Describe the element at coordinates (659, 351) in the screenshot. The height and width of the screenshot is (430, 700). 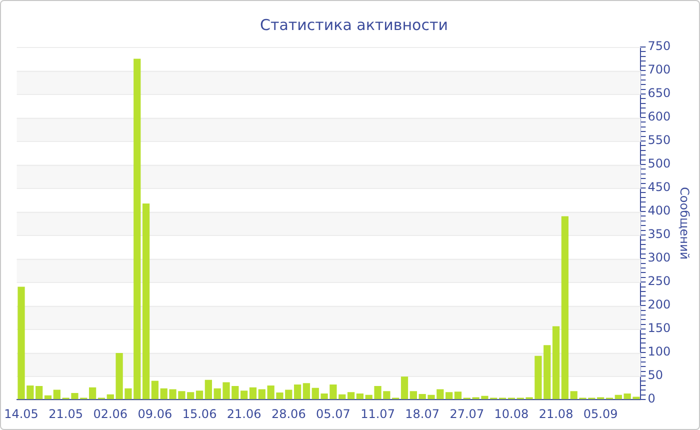
I see `y-tick-label: 100` at that location.